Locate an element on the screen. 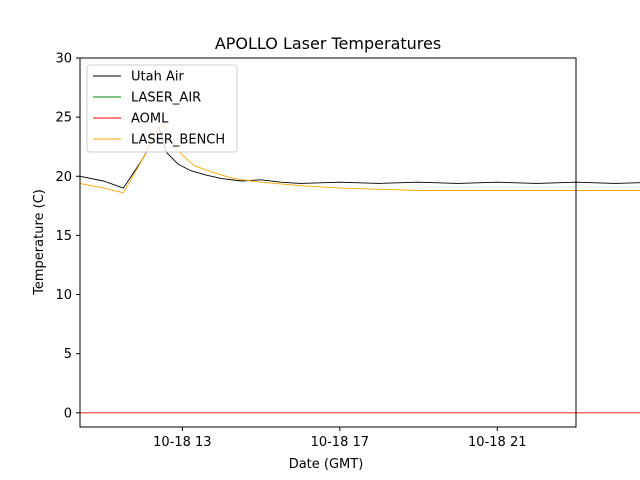 The width and height of the screenshot is (640, 480). y-tick-label: 30 is located at coordinates (63, 59).